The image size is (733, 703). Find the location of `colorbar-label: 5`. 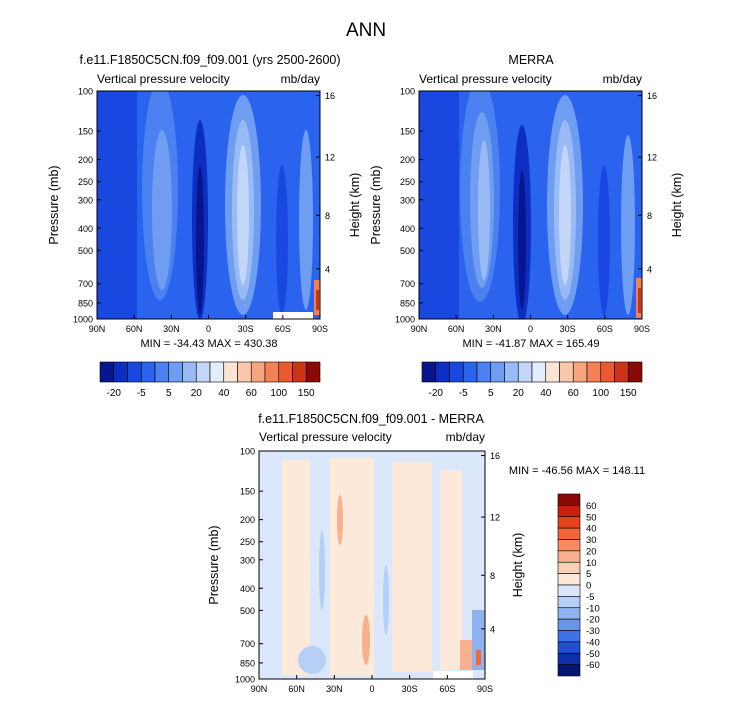

colorbar-label: 5 is located at coordinates (491, 393).